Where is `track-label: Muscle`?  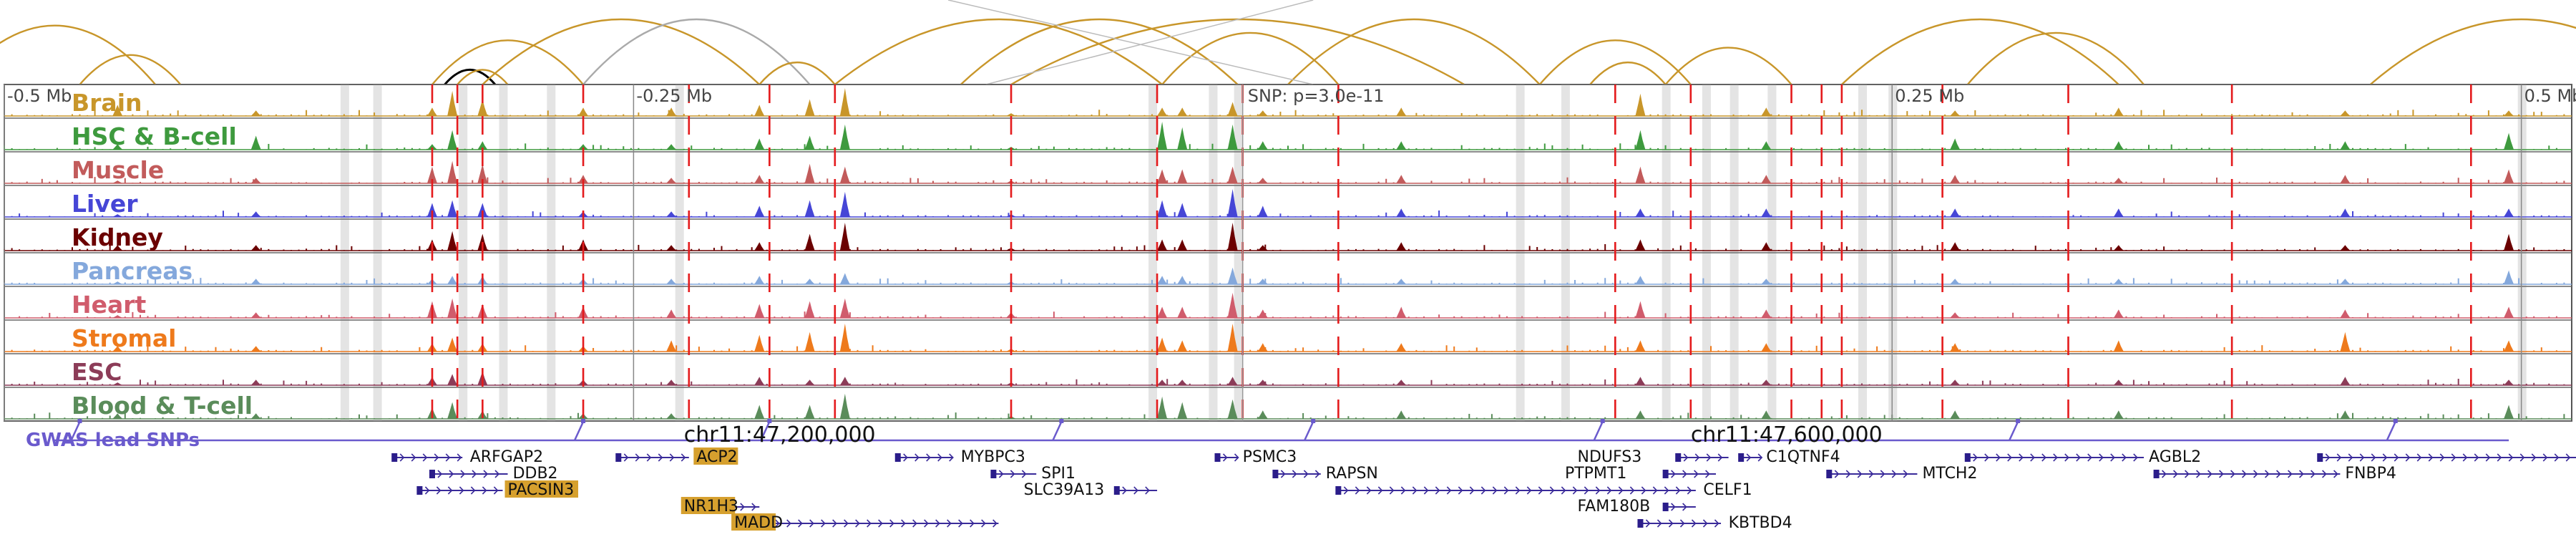
track-label: Muscle is located at coordinates (118, 170).